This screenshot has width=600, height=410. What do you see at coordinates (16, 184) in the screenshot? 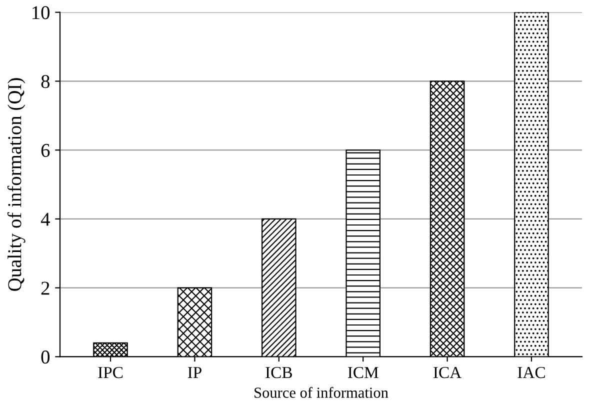
I see `y-axis-title: Quality of information (QI)` at bounding box center [16, 184].